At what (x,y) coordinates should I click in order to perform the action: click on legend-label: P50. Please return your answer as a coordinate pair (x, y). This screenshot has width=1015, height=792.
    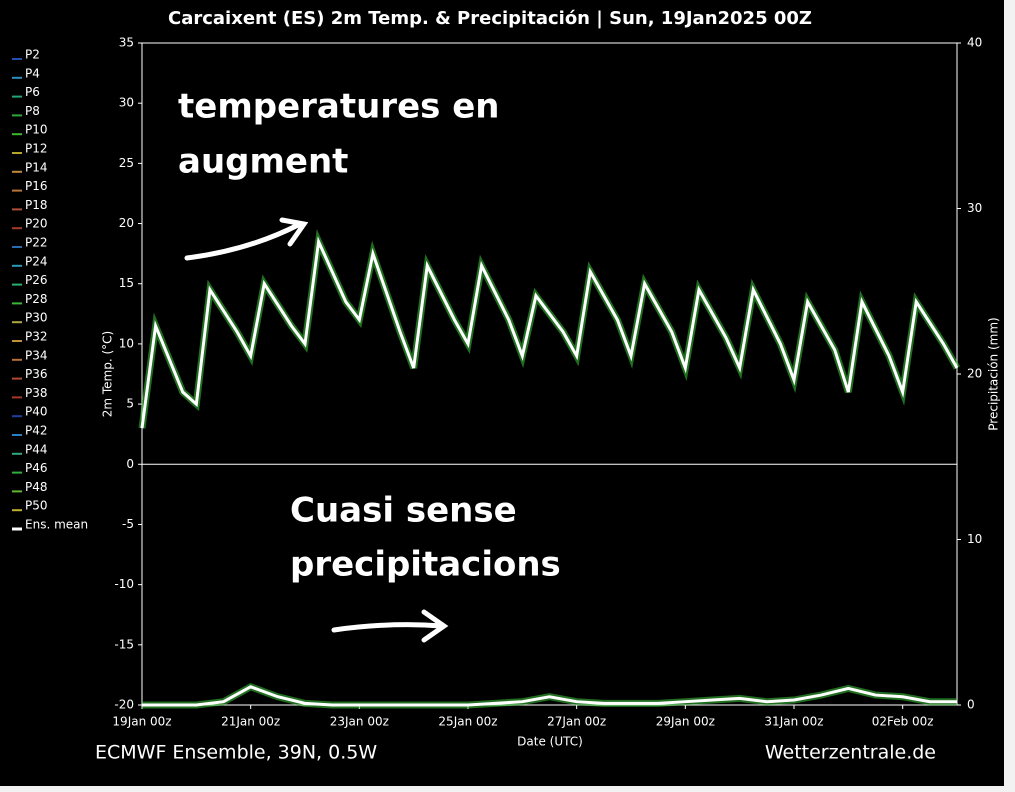
    Looking at the image, I should click on (36, 506).